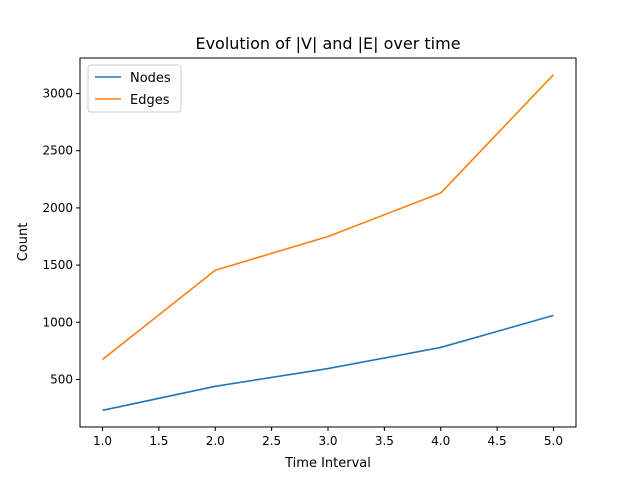 This screenshot has width=640, height=480. Describe the element at coordinates (150, 100) in the screenshot. I see `legend-label-edges: Edges` at that location.